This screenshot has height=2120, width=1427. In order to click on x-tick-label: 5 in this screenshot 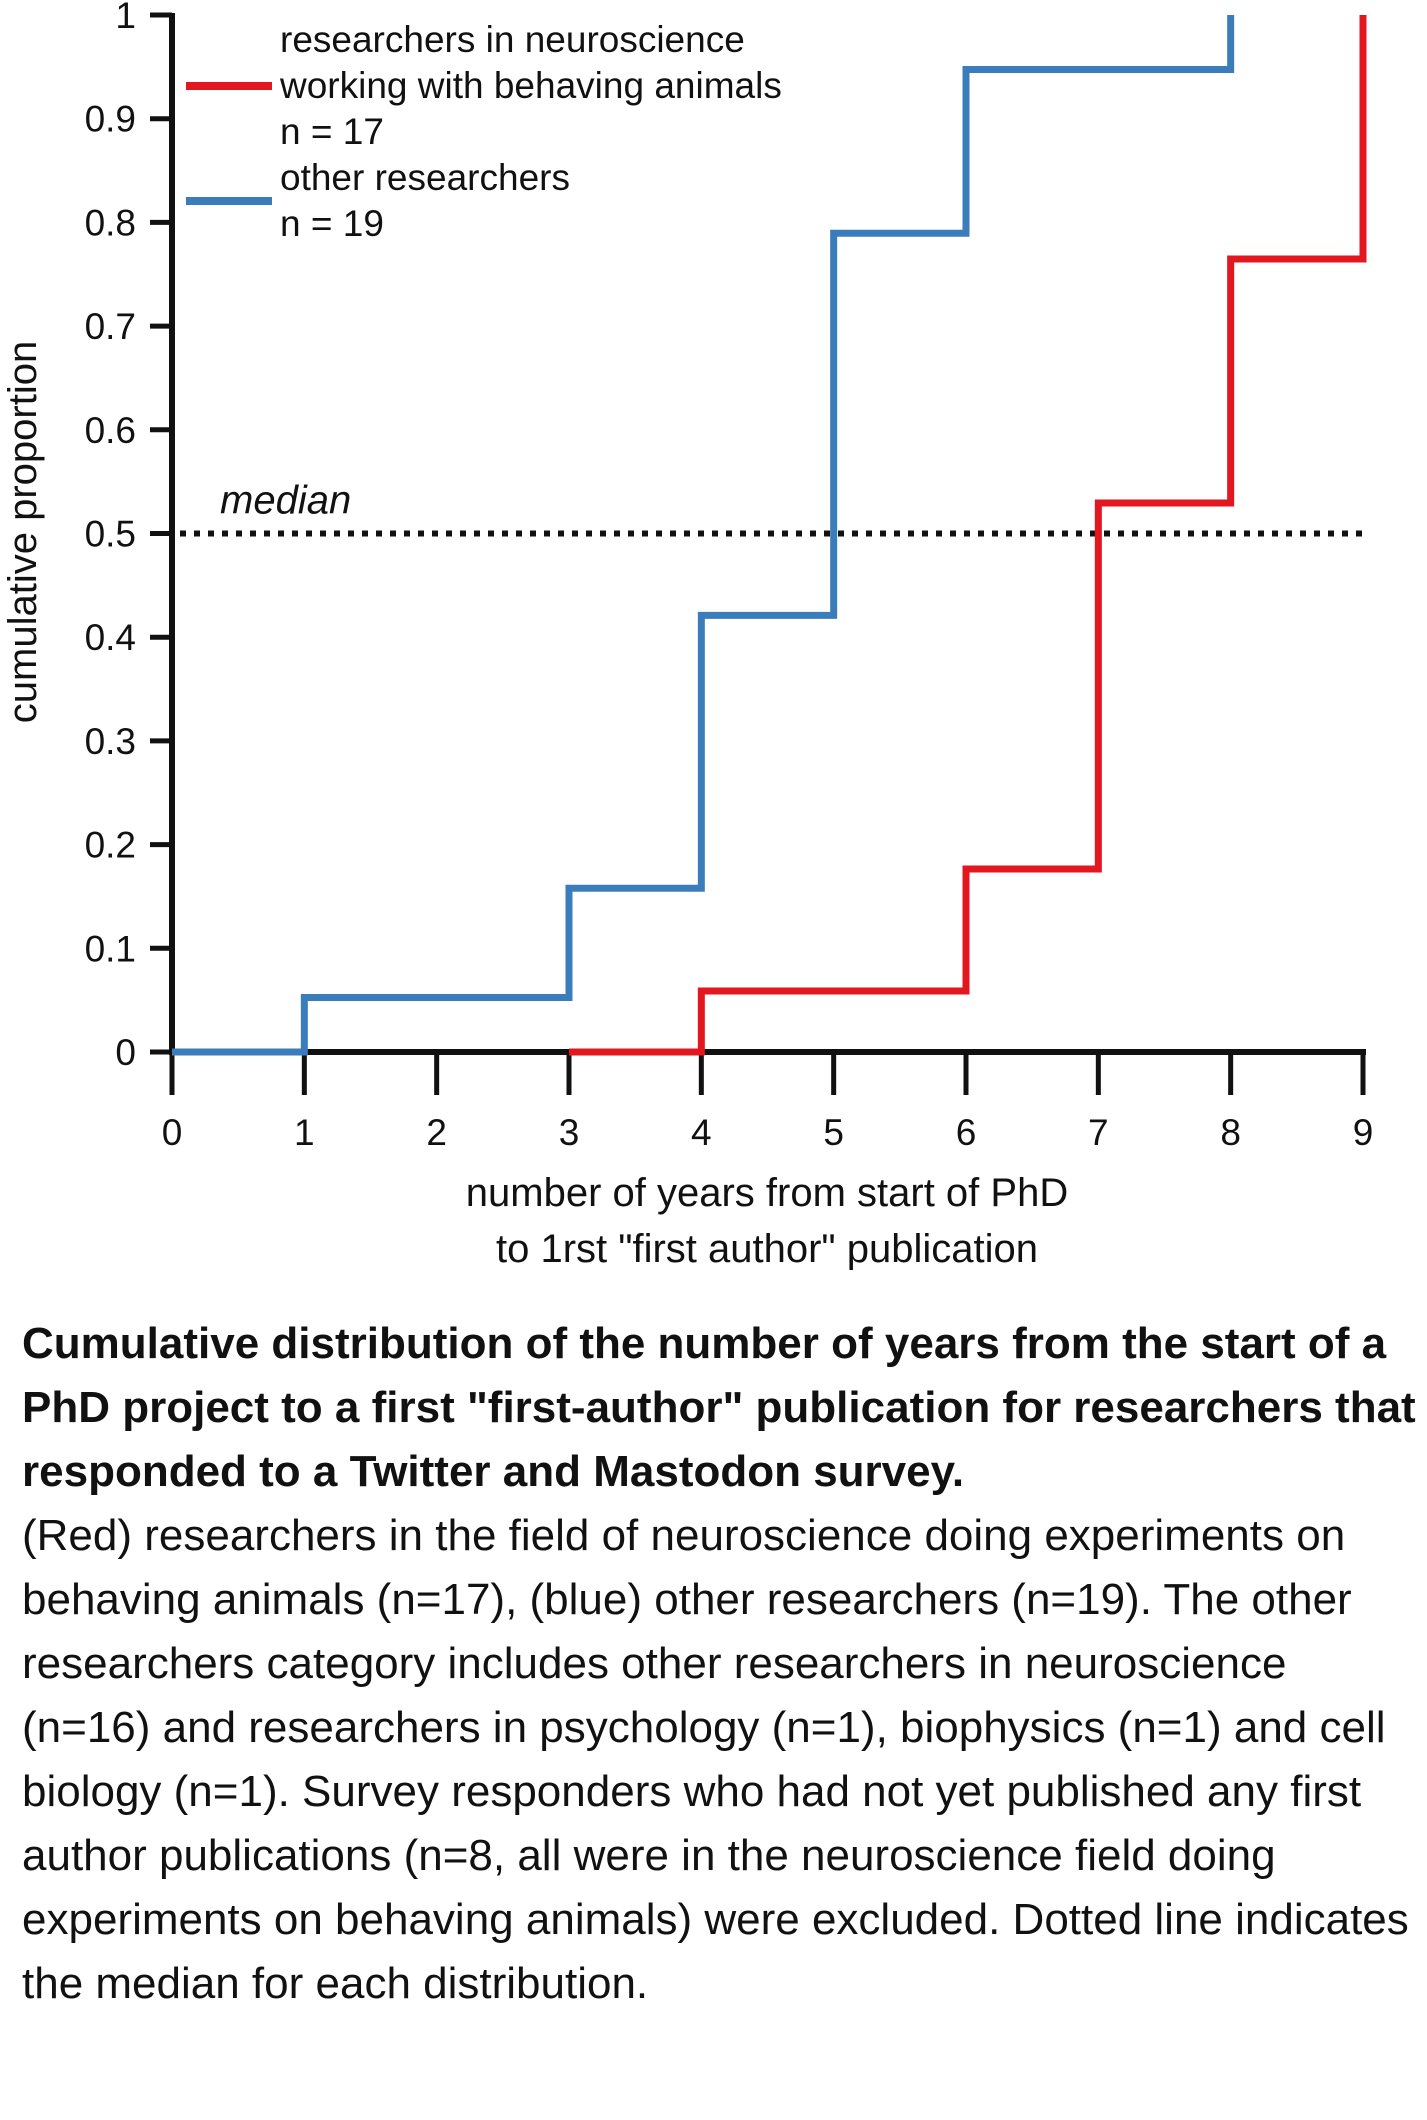, I will do `click(833, 1132)`.